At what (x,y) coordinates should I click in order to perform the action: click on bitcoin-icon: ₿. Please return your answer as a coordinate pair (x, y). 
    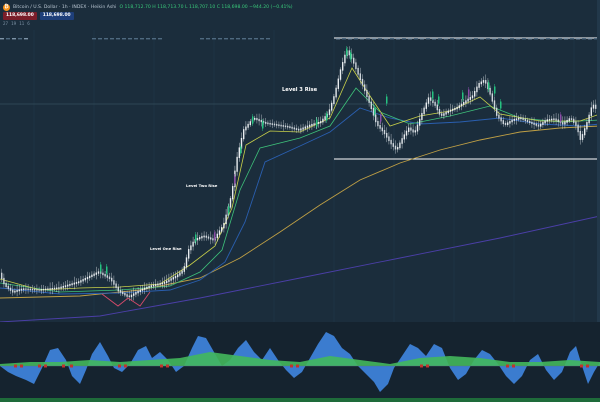
    Looking at the image, I should click on (6, 7).